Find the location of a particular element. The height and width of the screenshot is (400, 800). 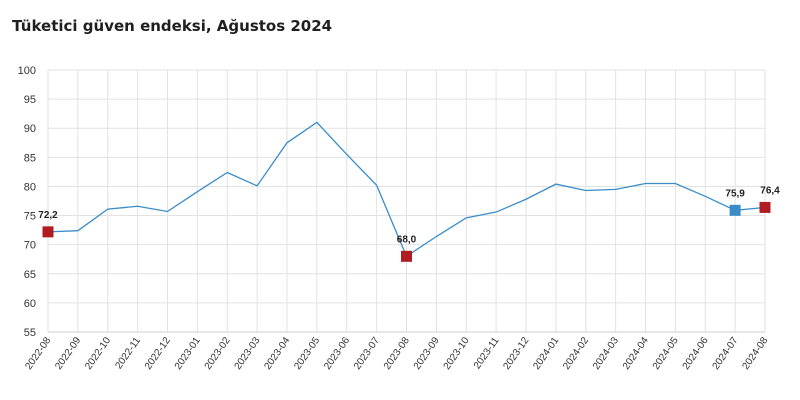

data-label: 72,2 is located at coordinates (48, 215).